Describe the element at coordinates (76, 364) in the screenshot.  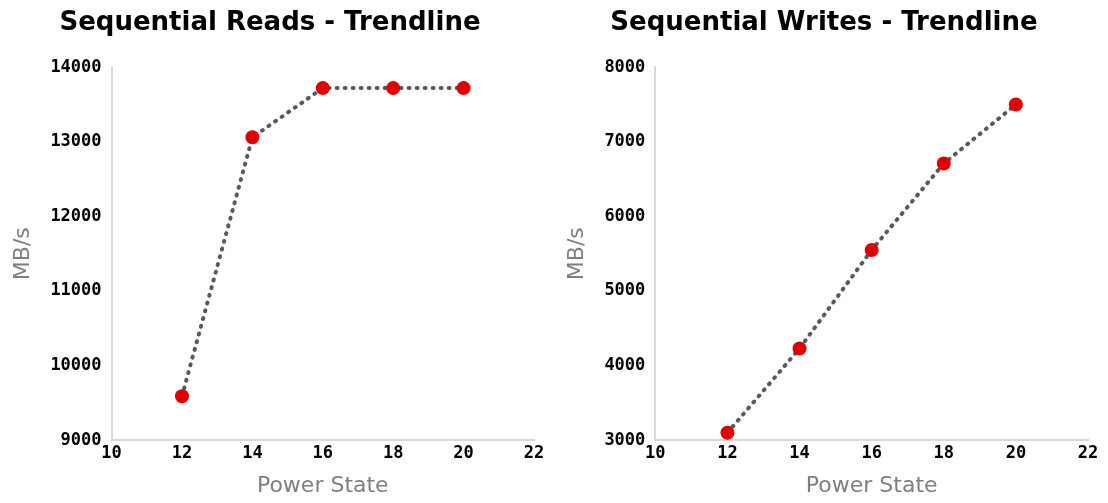
I see `y-tick-label: 10000` at that location.